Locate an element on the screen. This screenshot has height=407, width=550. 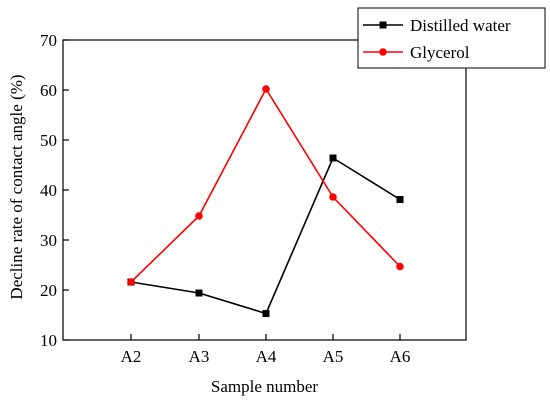
y-axis-ticks: 10 20 30 40 50 60 70 is located at coordinates (54, 190).